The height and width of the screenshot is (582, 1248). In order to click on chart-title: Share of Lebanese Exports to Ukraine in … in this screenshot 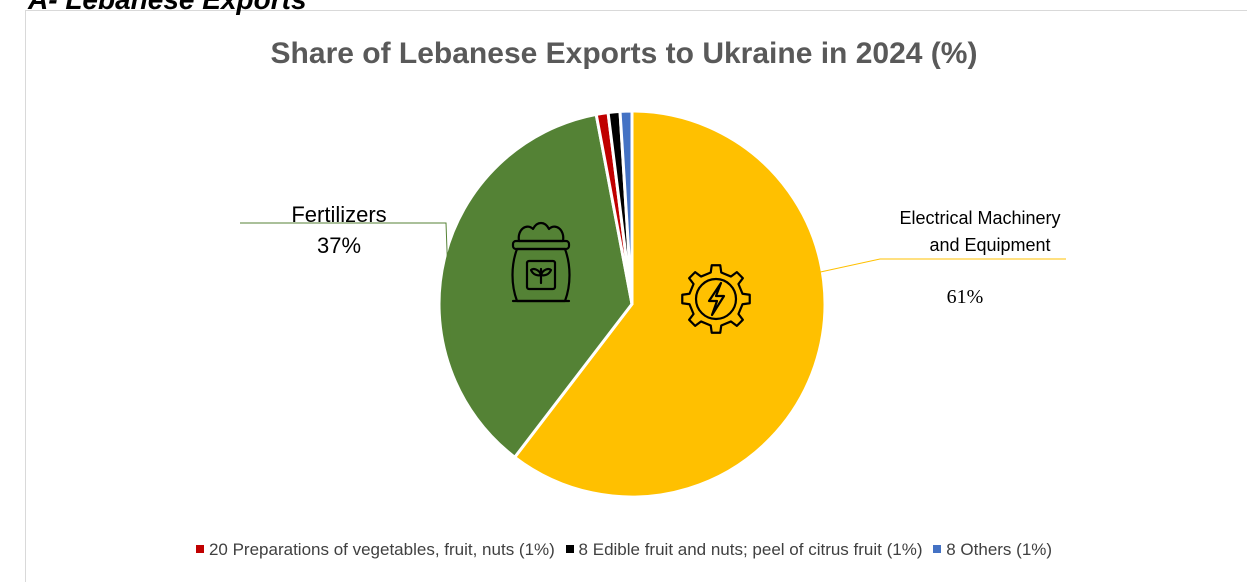, I will do `click(624, 53)`.